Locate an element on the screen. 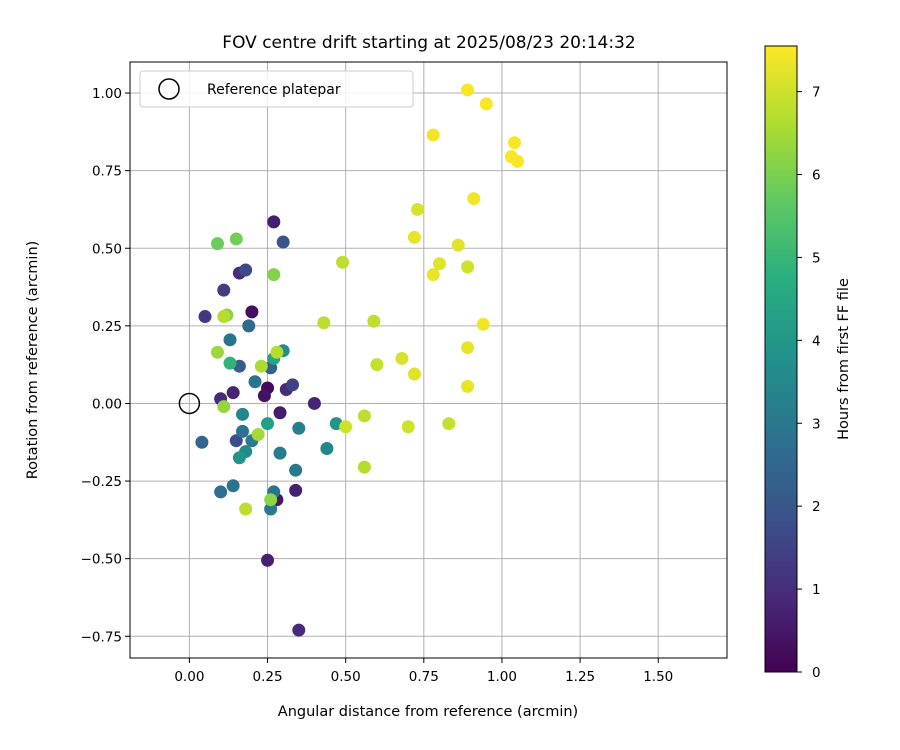 The height and width of the screenshot is (750, 900). colorbar-tick-label: 1 is located at coordinates (816, 590).